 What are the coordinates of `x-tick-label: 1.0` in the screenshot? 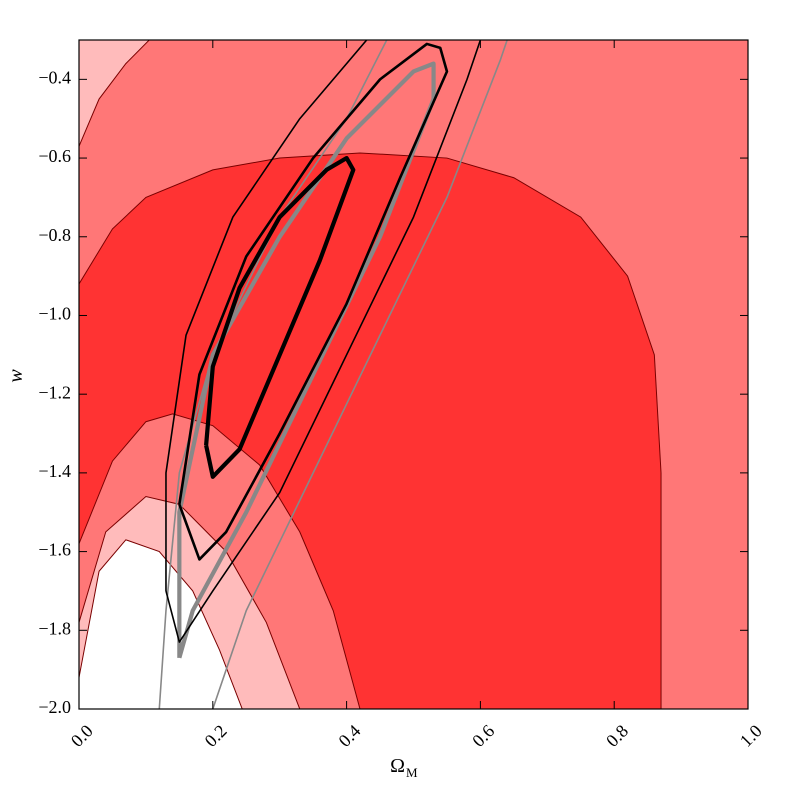 It's located at (751, 736).